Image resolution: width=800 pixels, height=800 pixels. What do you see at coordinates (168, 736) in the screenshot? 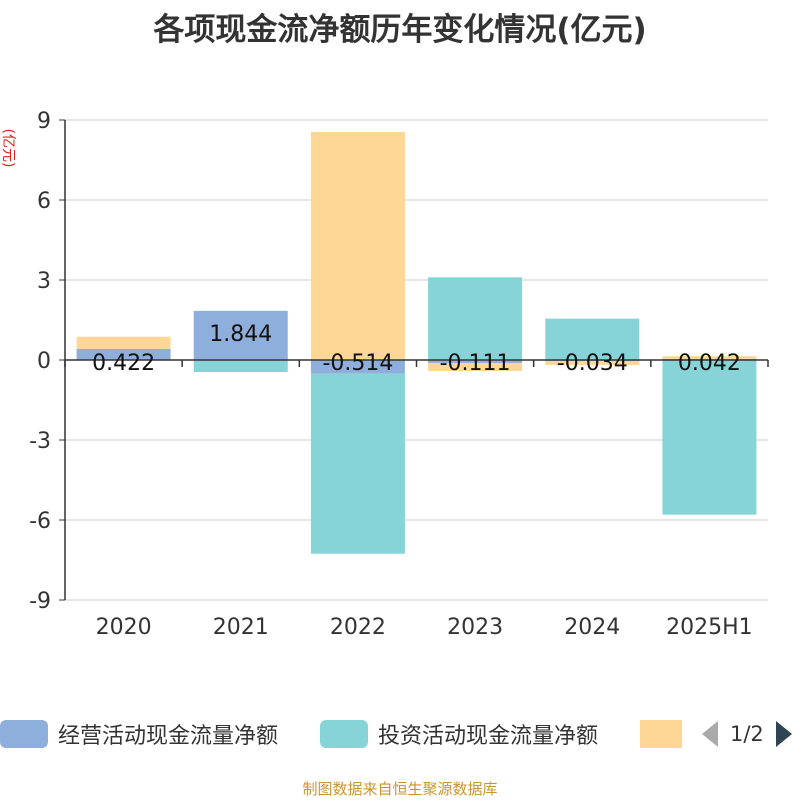
I see `legend-label-operating: 经营活动现金流量净额` at bounding box center [168, 736].